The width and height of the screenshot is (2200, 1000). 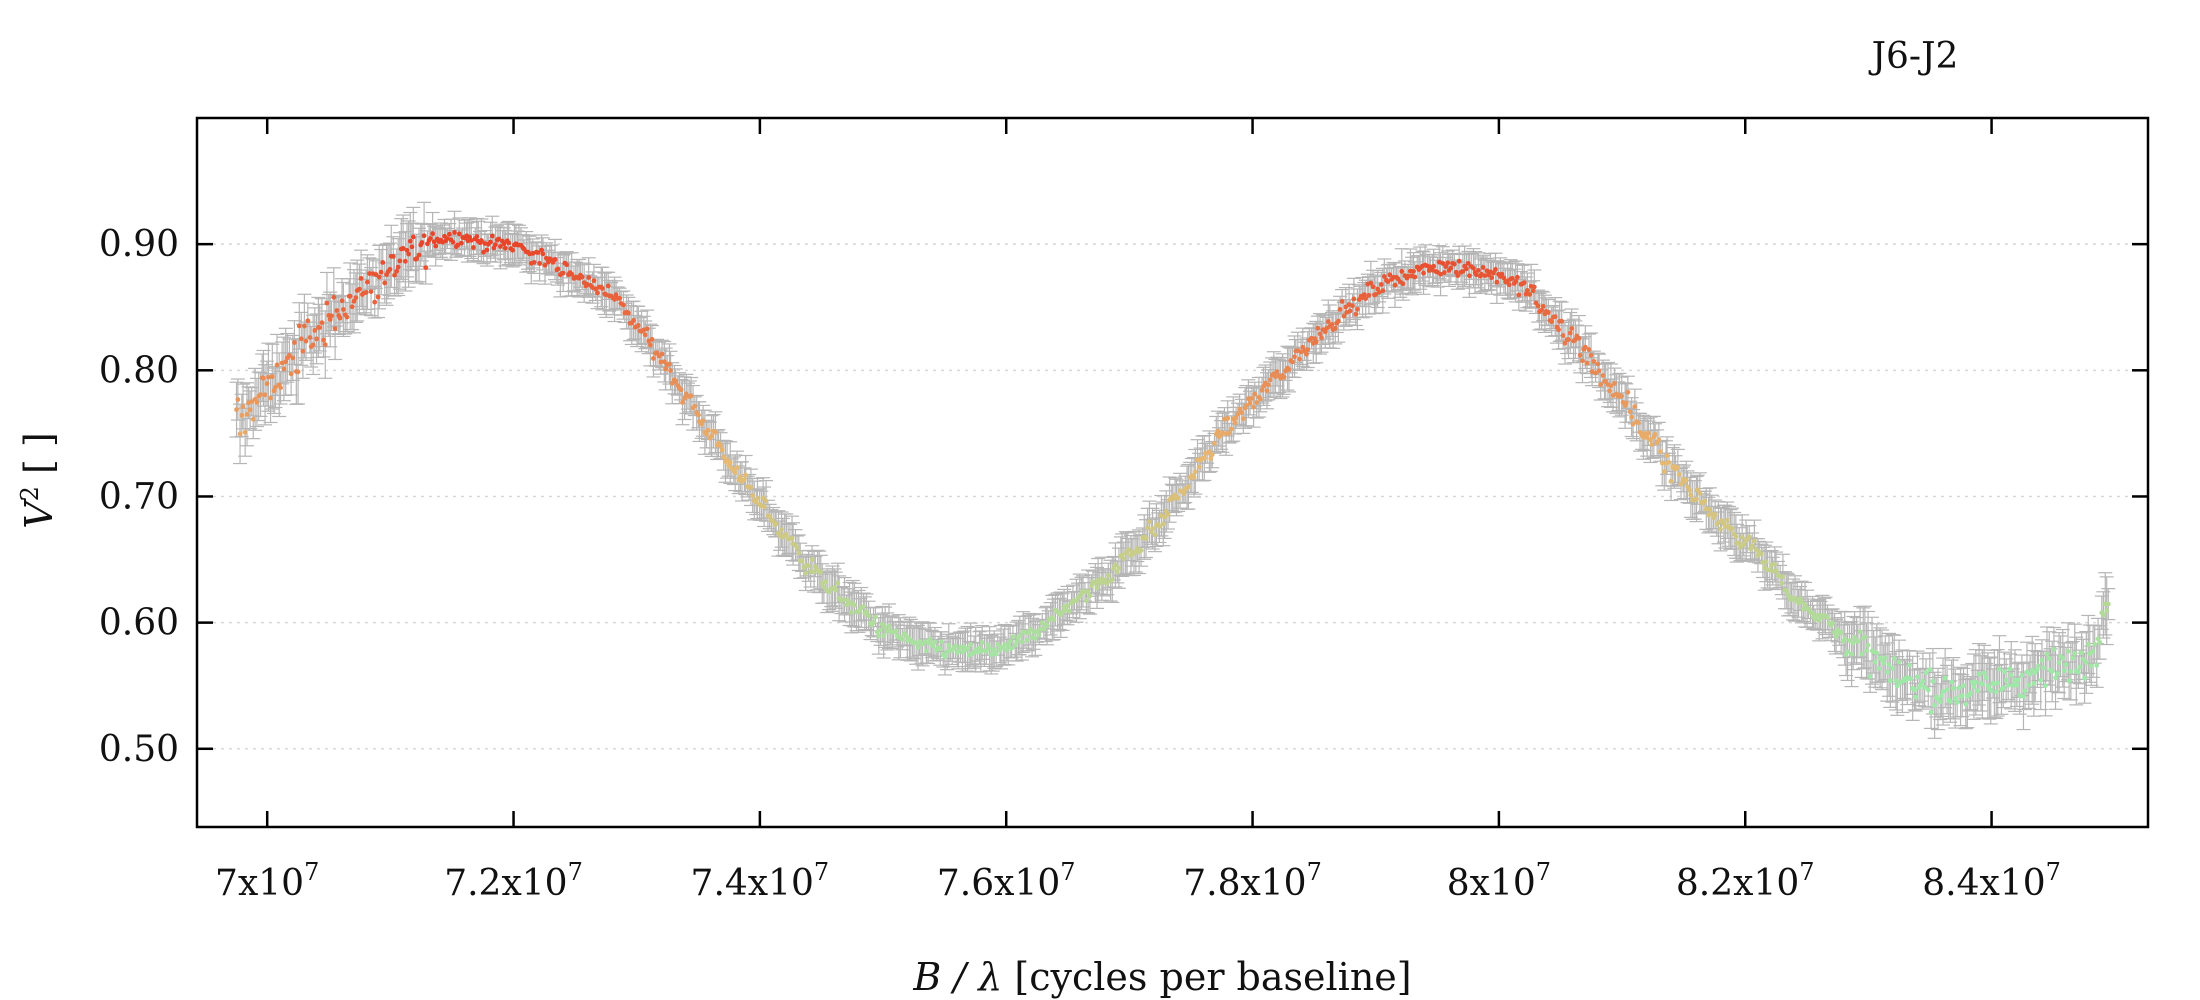 I want to click on x-tick-label: 7.8x107, so click(x=1252, y=881).